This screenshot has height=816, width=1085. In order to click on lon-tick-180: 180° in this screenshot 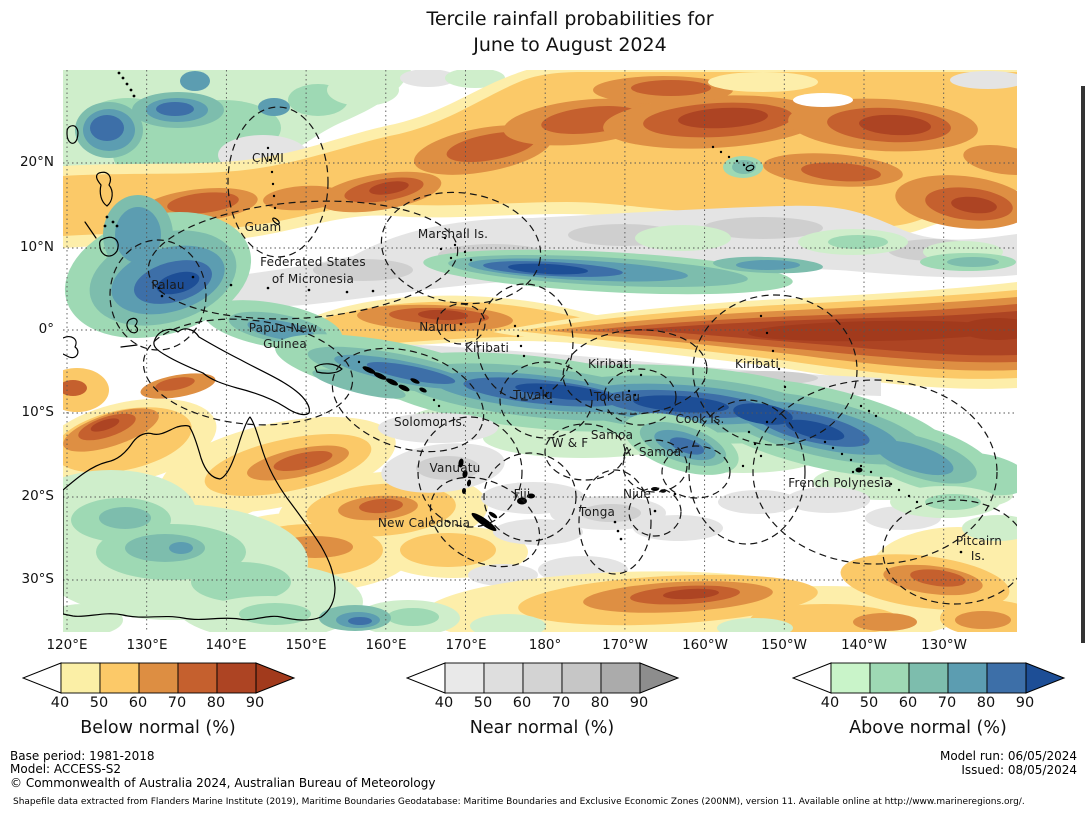, I will do `click(545, 645)`.